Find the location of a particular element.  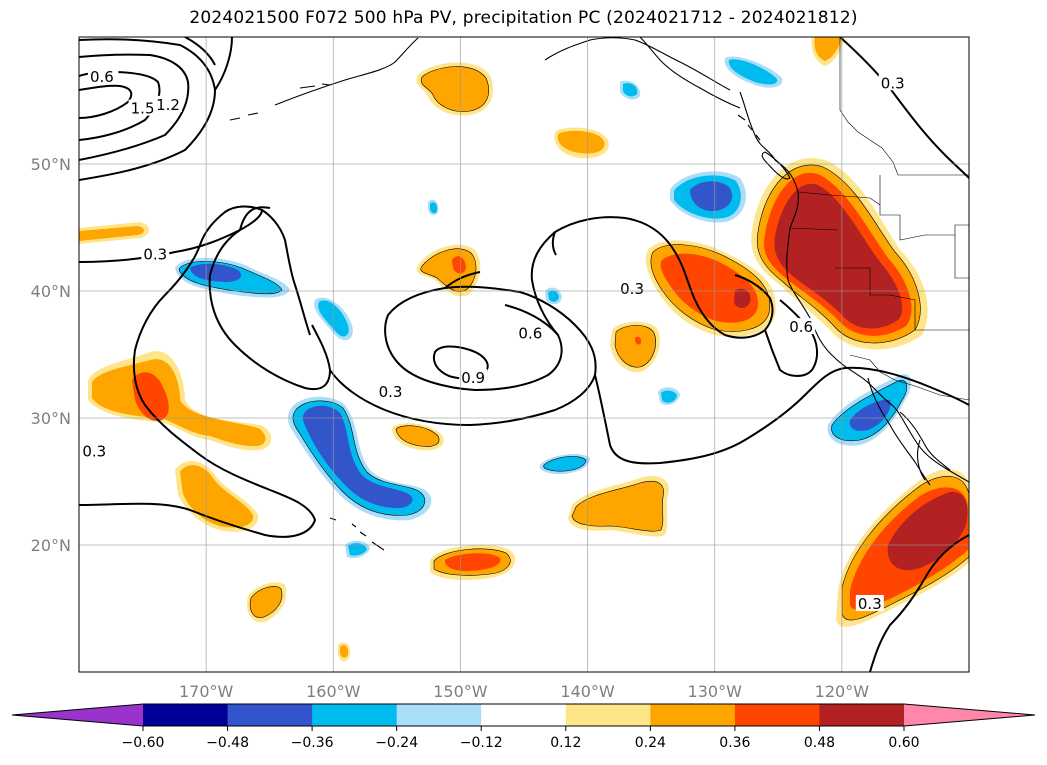

precip-negative-168w-41n is located at coordinates (232, 277).